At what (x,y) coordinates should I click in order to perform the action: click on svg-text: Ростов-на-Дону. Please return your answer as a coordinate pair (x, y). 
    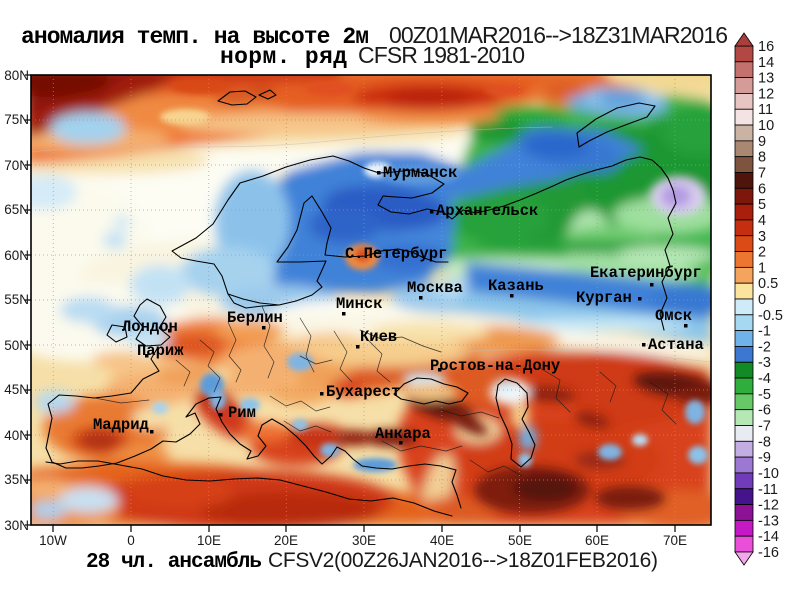
    Looking at the image, I should click on (495, 366).